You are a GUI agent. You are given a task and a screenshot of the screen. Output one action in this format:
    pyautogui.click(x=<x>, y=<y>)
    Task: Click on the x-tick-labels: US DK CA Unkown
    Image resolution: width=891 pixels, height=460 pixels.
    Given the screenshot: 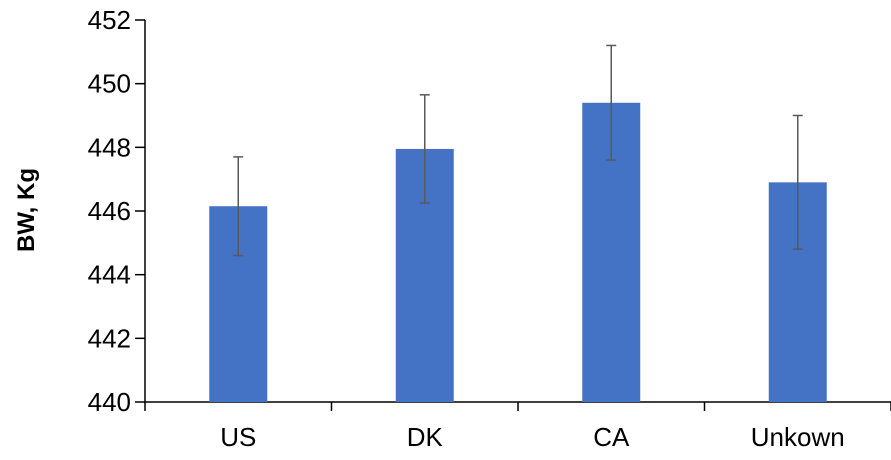 What is the action you would take?
    pyautogui.click(x=532, y=437)
    